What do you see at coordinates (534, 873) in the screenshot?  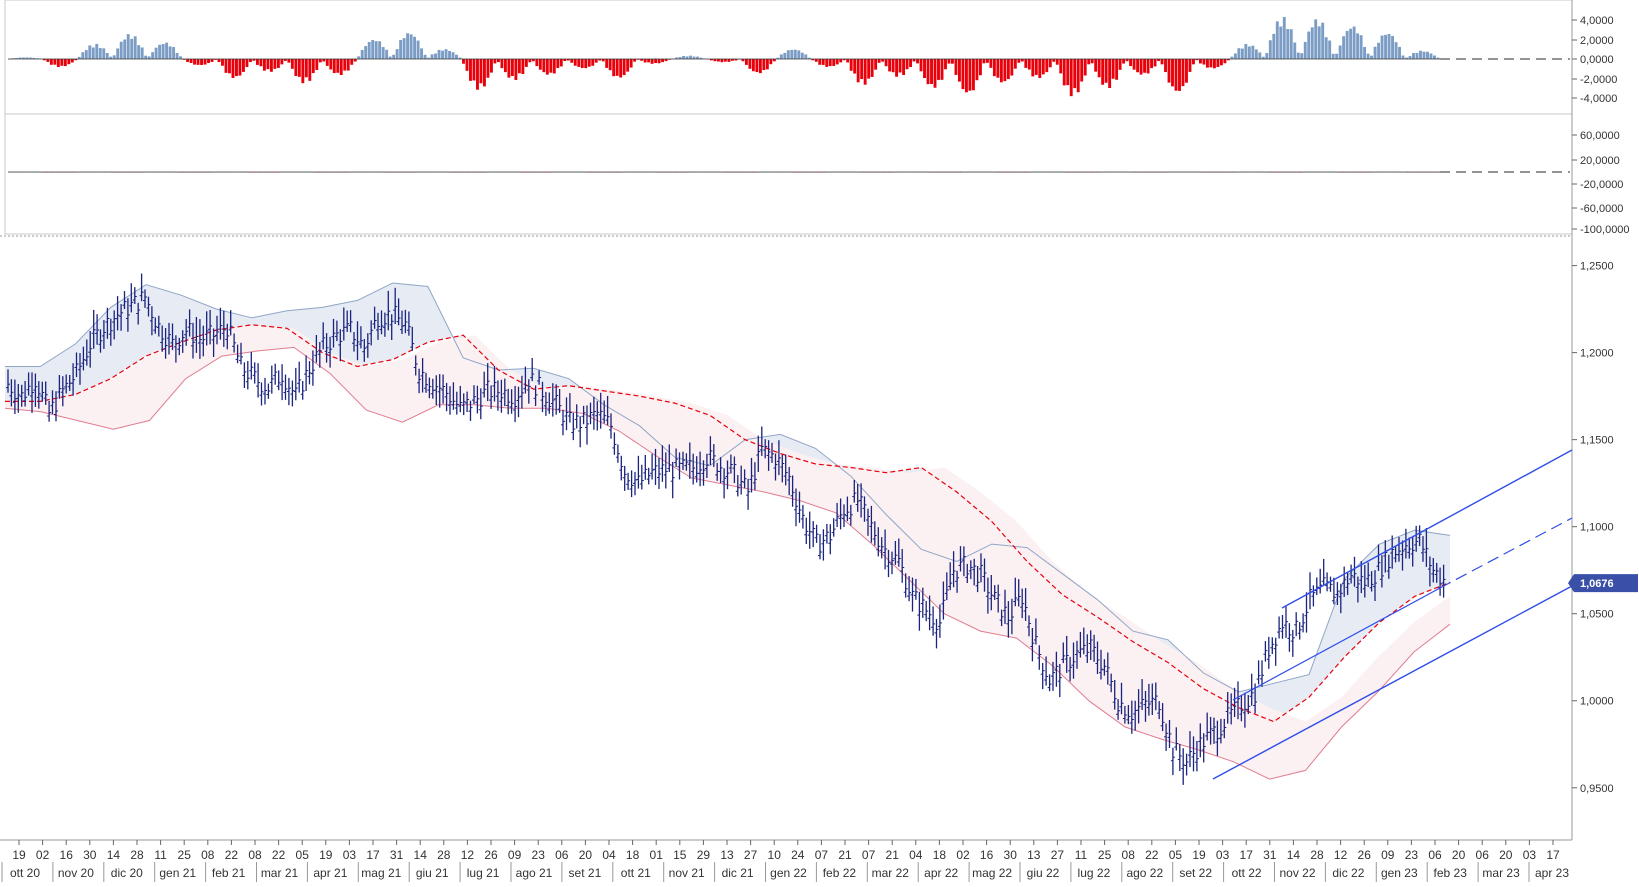 I see `x-month-label: ago 21` at bounding box center [534, 873].